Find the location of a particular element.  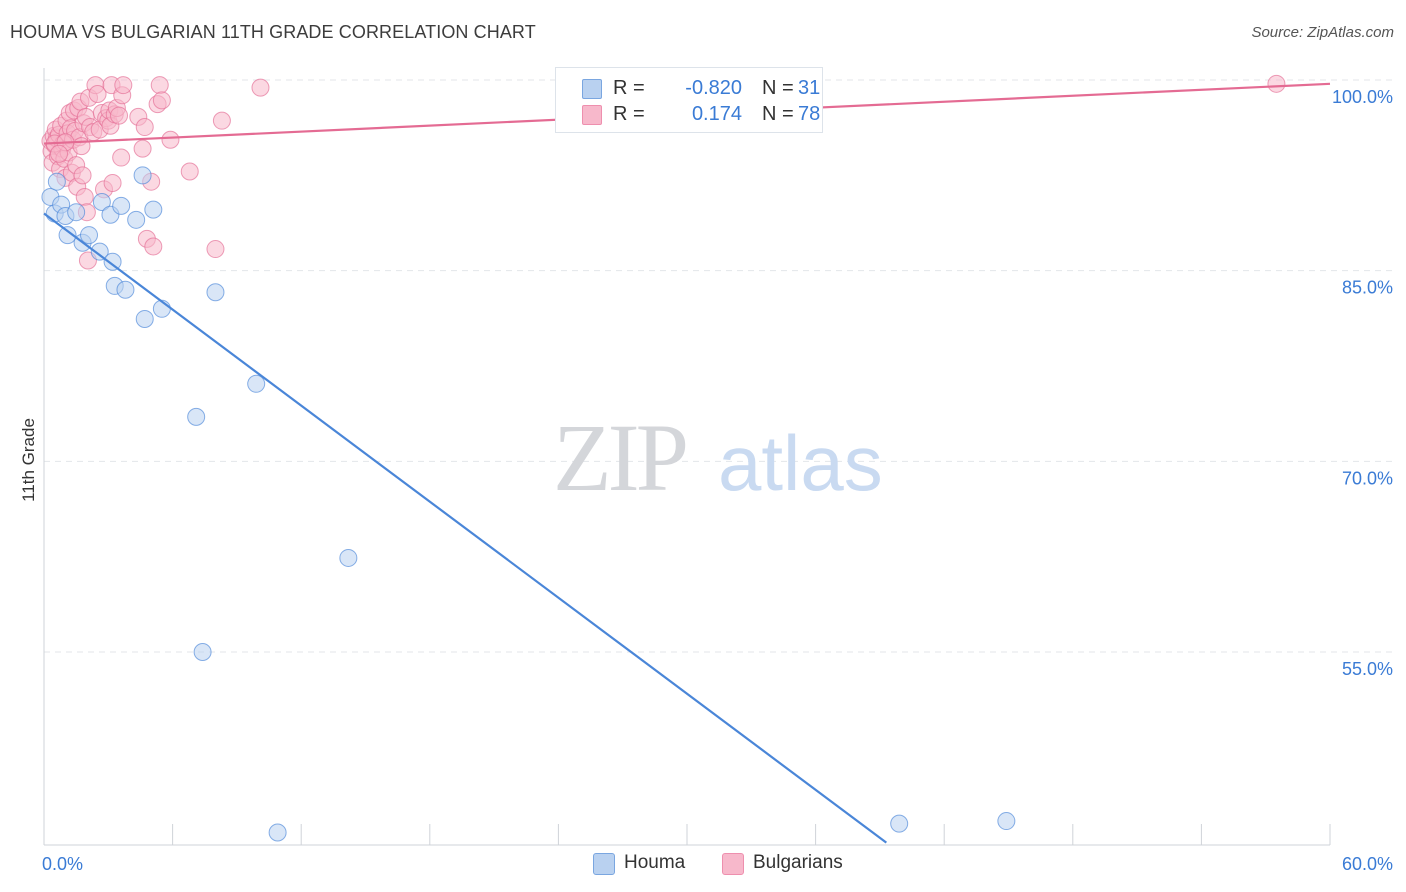

houma-n-value: 31 is located at coordinates (809, 88).